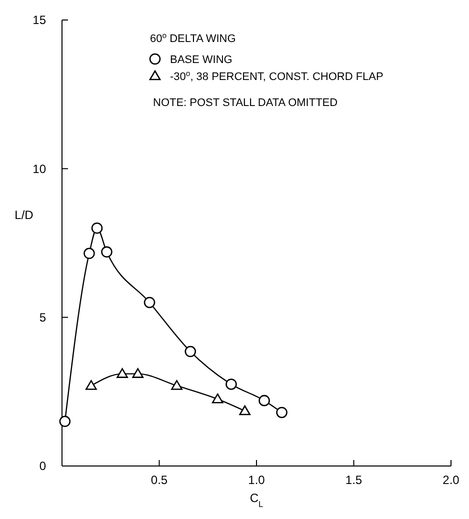  What do you see at coordinates (42, 466) in the screenshot?
I see `y-tick-label: 0` at bounding box center [42, 466].